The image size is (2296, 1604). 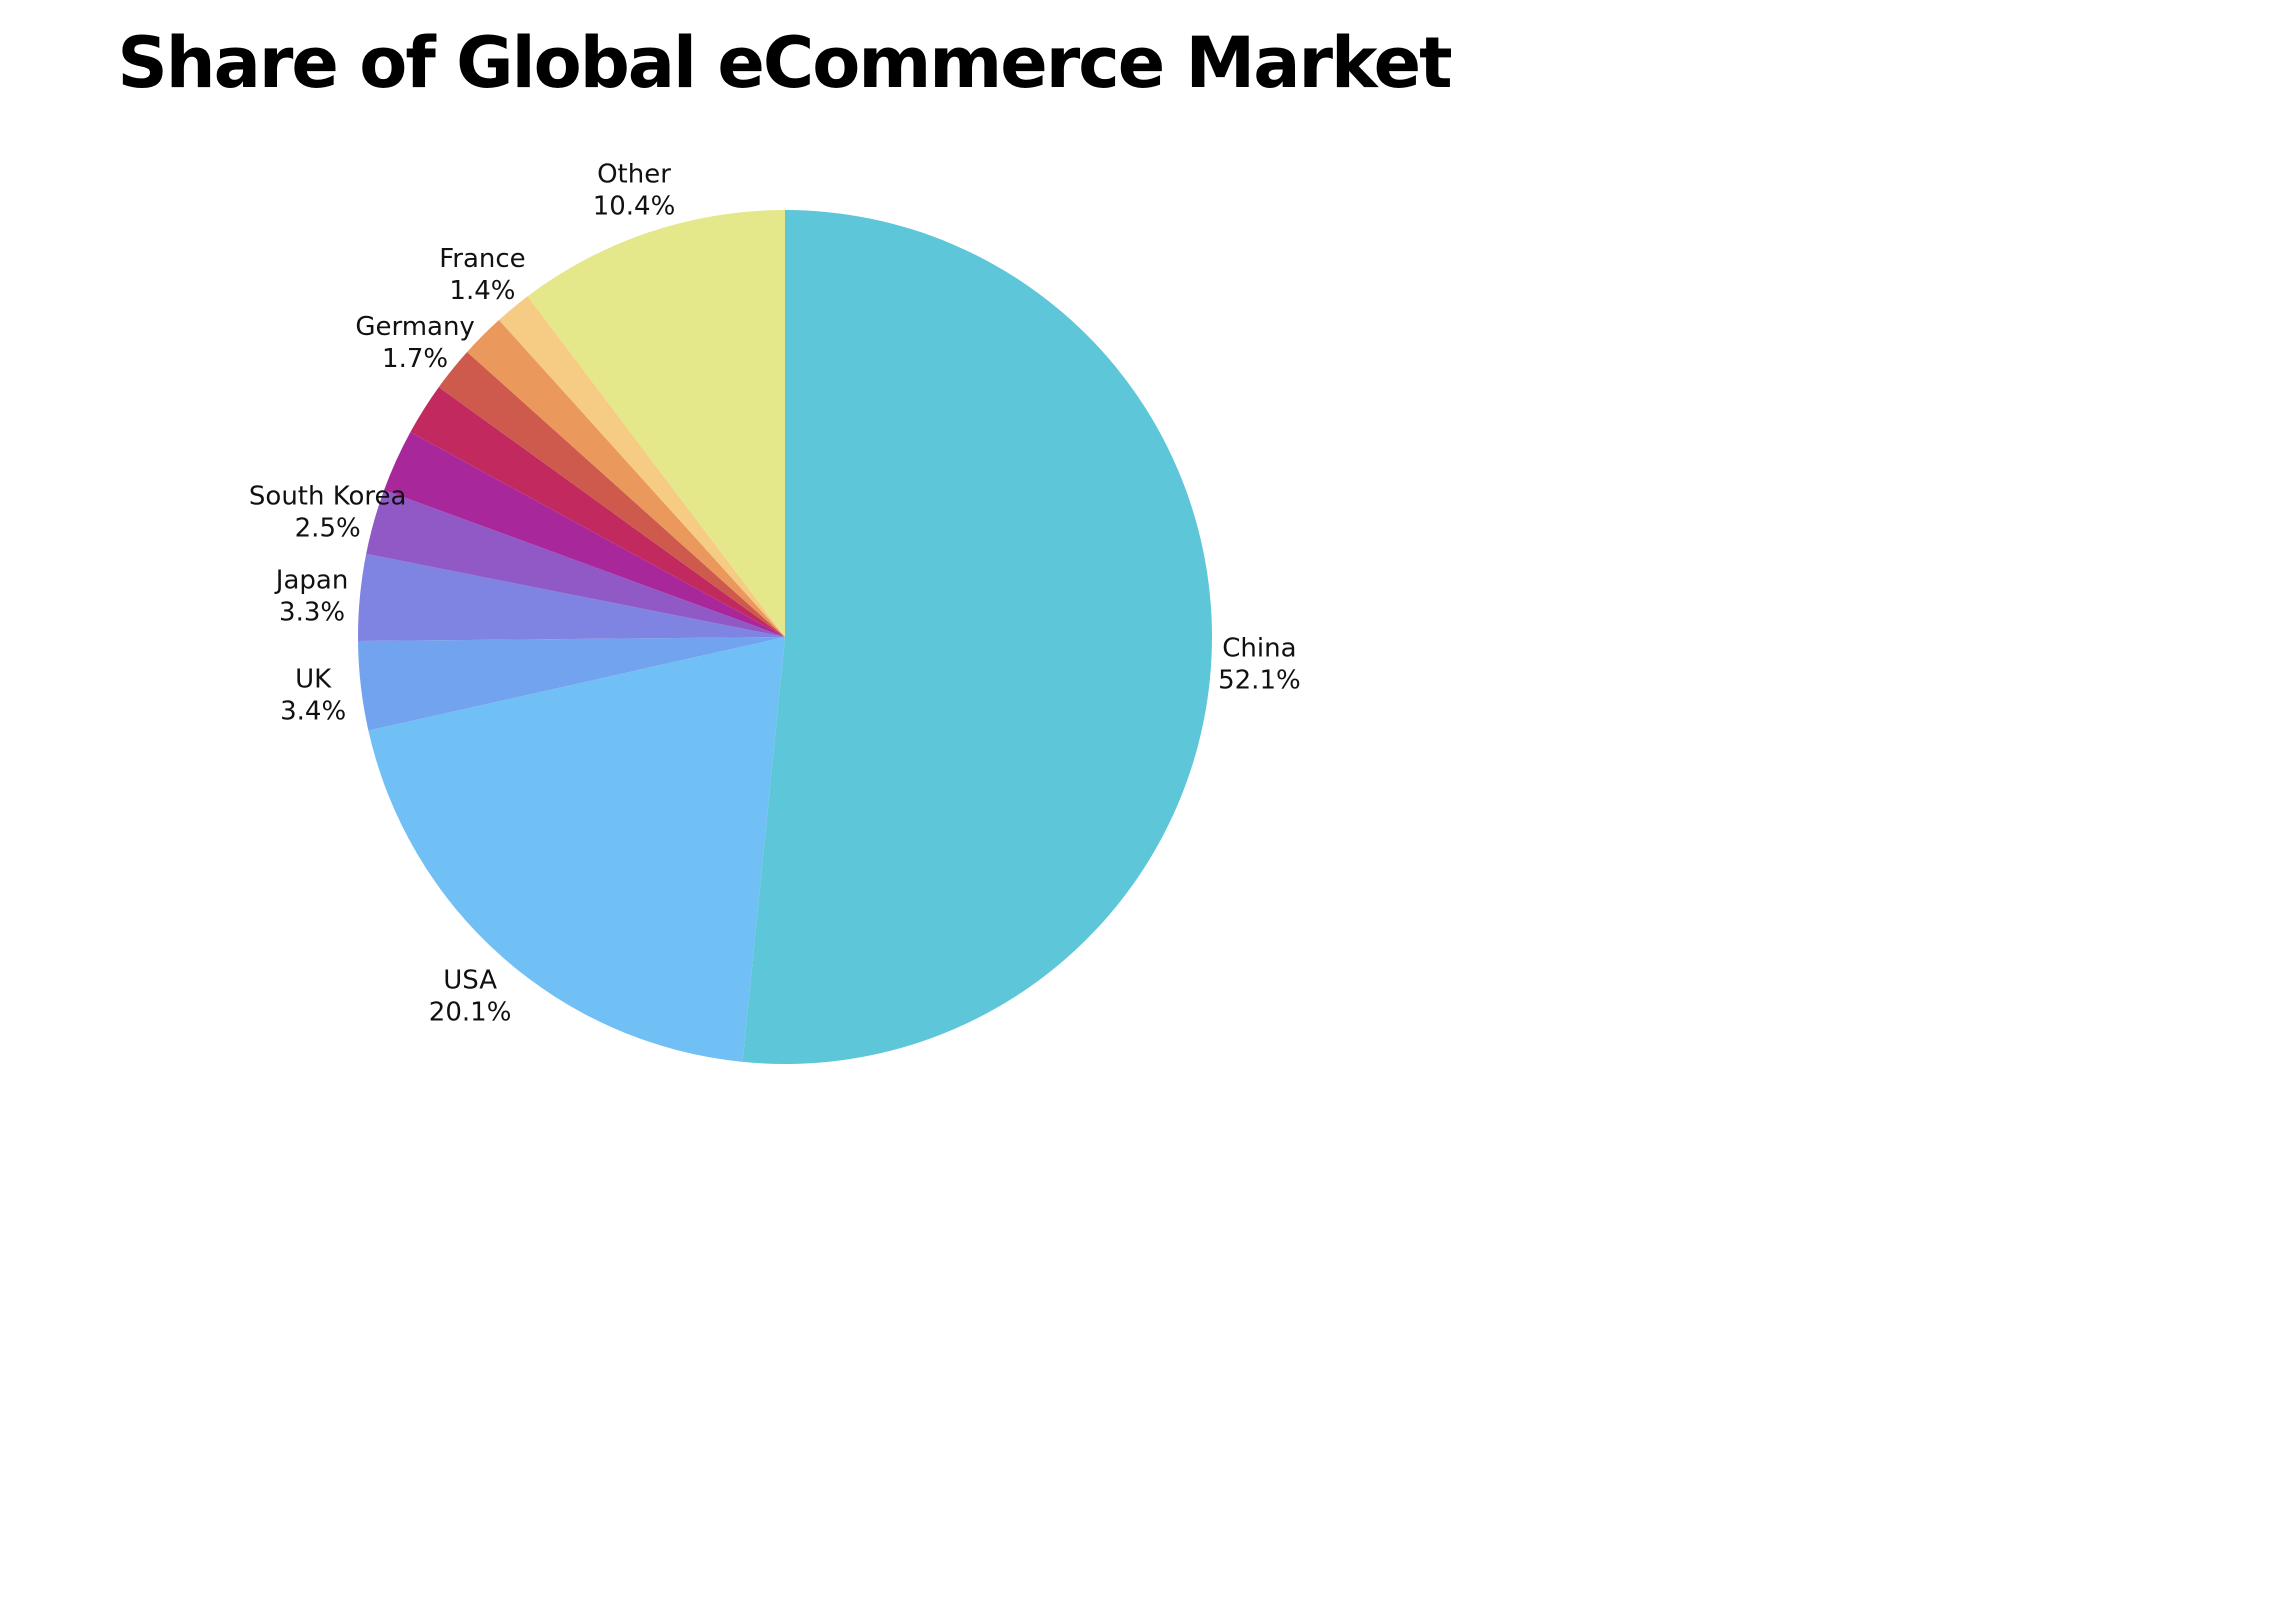 I want to click on slice-label-value: 52.1%, so click(x=1259, y=681).